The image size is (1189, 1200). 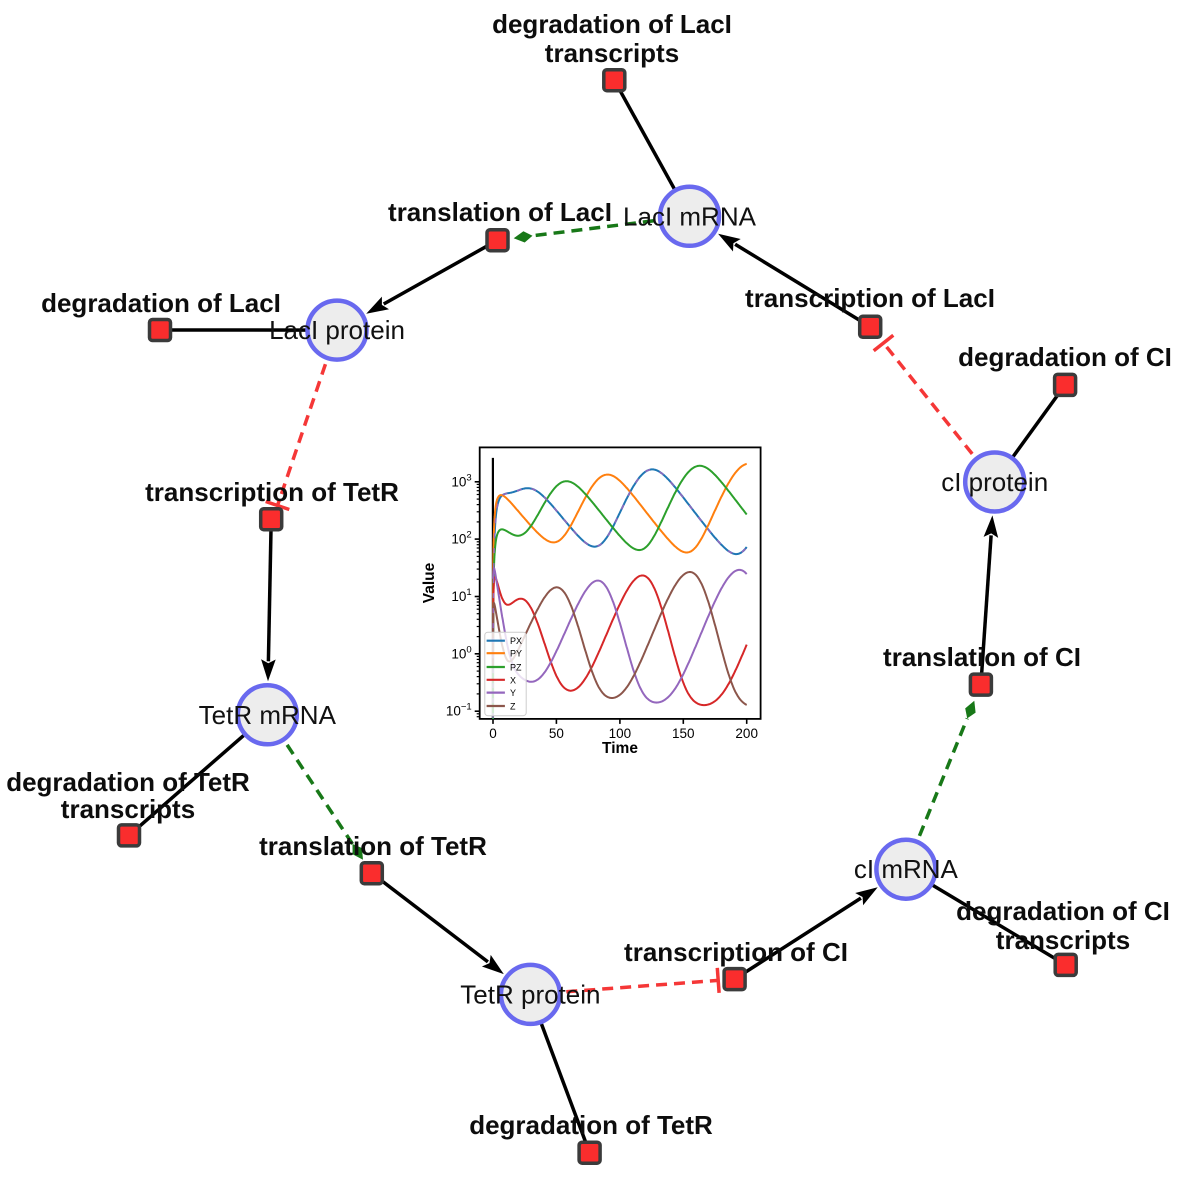 What do you see at coordinates (906, 869) in the screenshot?
I see `svg-text: cI mRNA` at bounding box center [906, 869].